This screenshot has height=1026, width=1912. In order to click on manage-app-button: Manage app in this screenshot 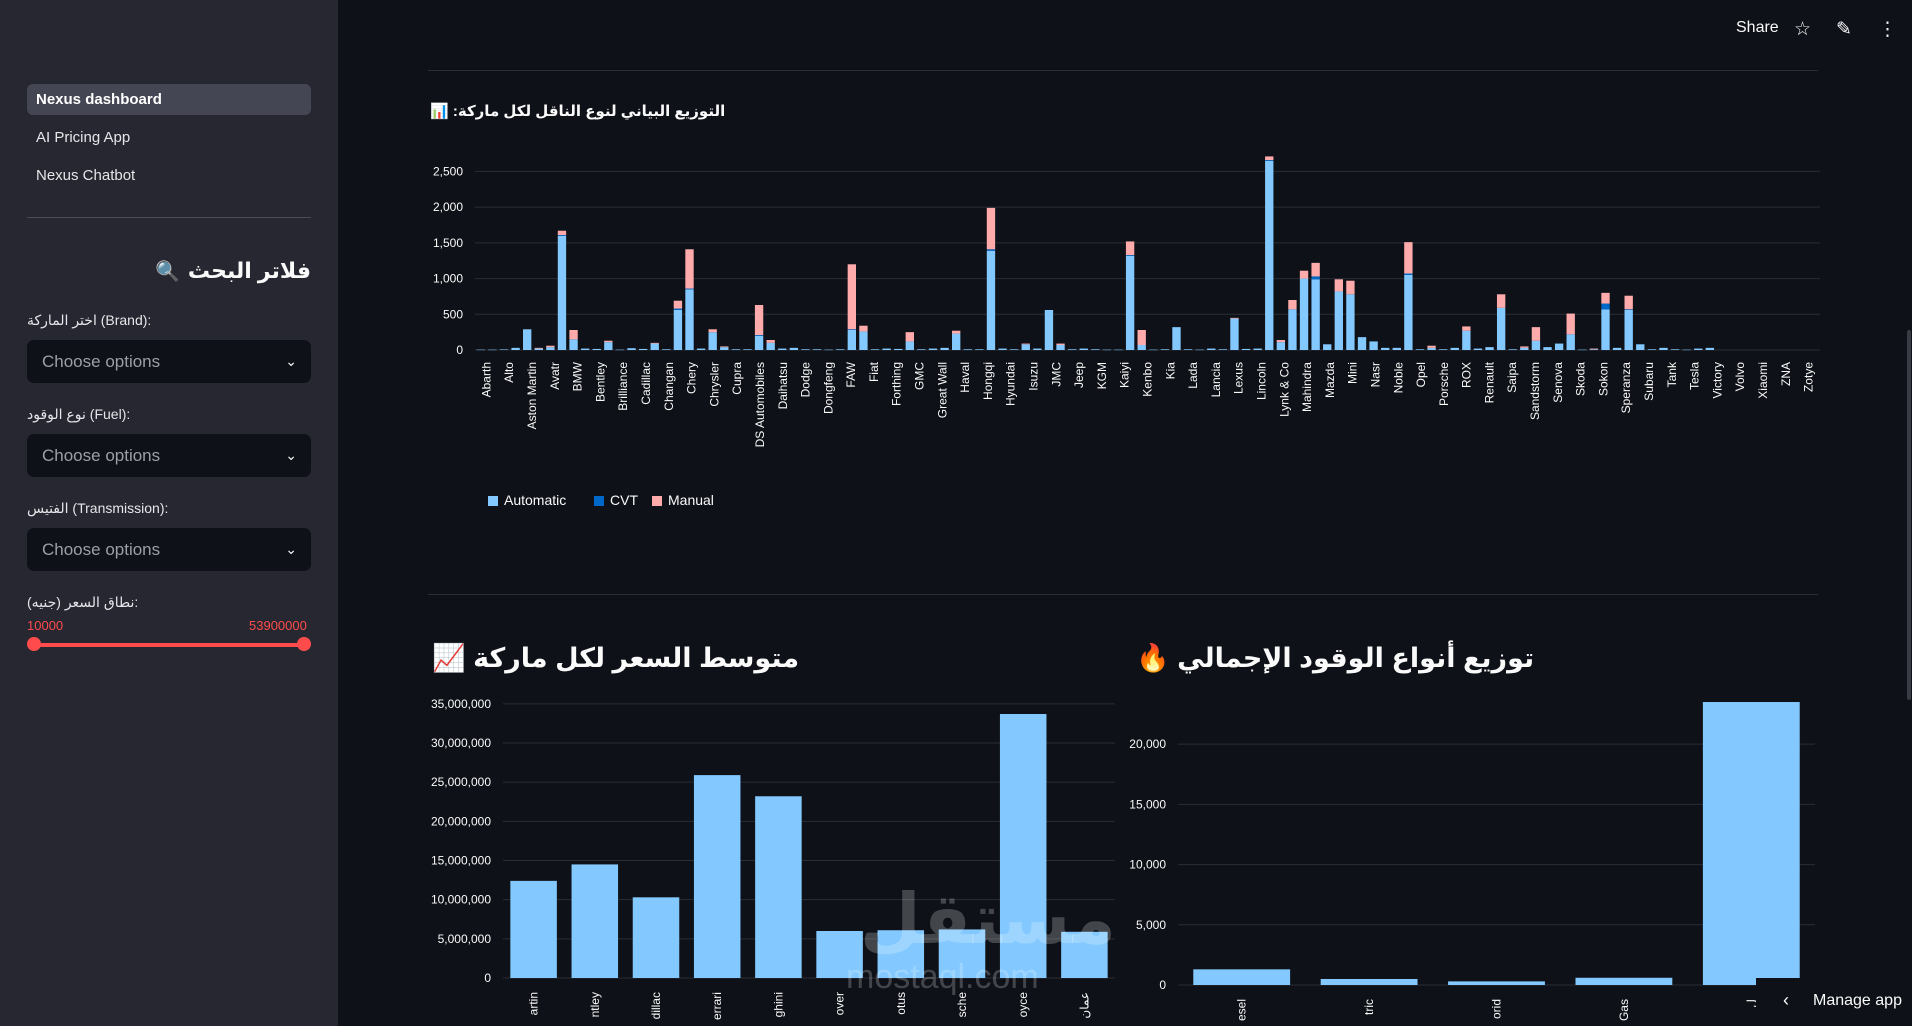, I will do `click(1857, 1000)`.